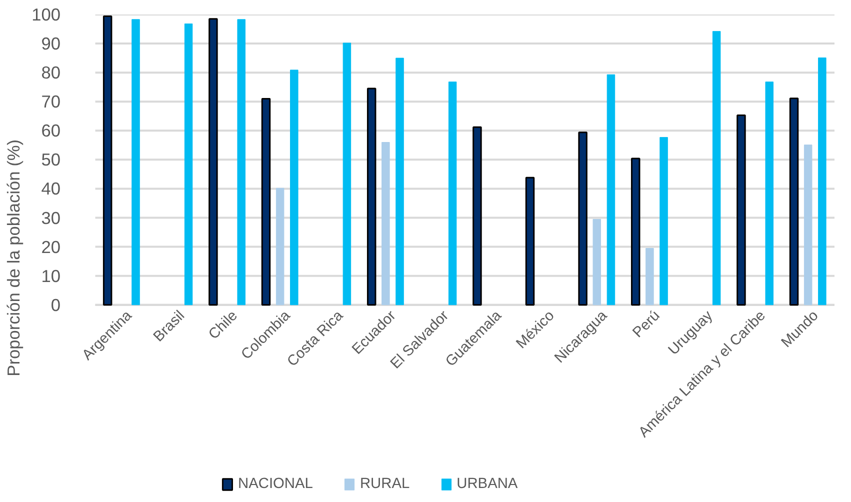 This screenshot has height=502, width=851. What do you see at coordinates (46, 14) in the screenshot?
I see `y-tick-label: 100` at bounding box center [46, 14].